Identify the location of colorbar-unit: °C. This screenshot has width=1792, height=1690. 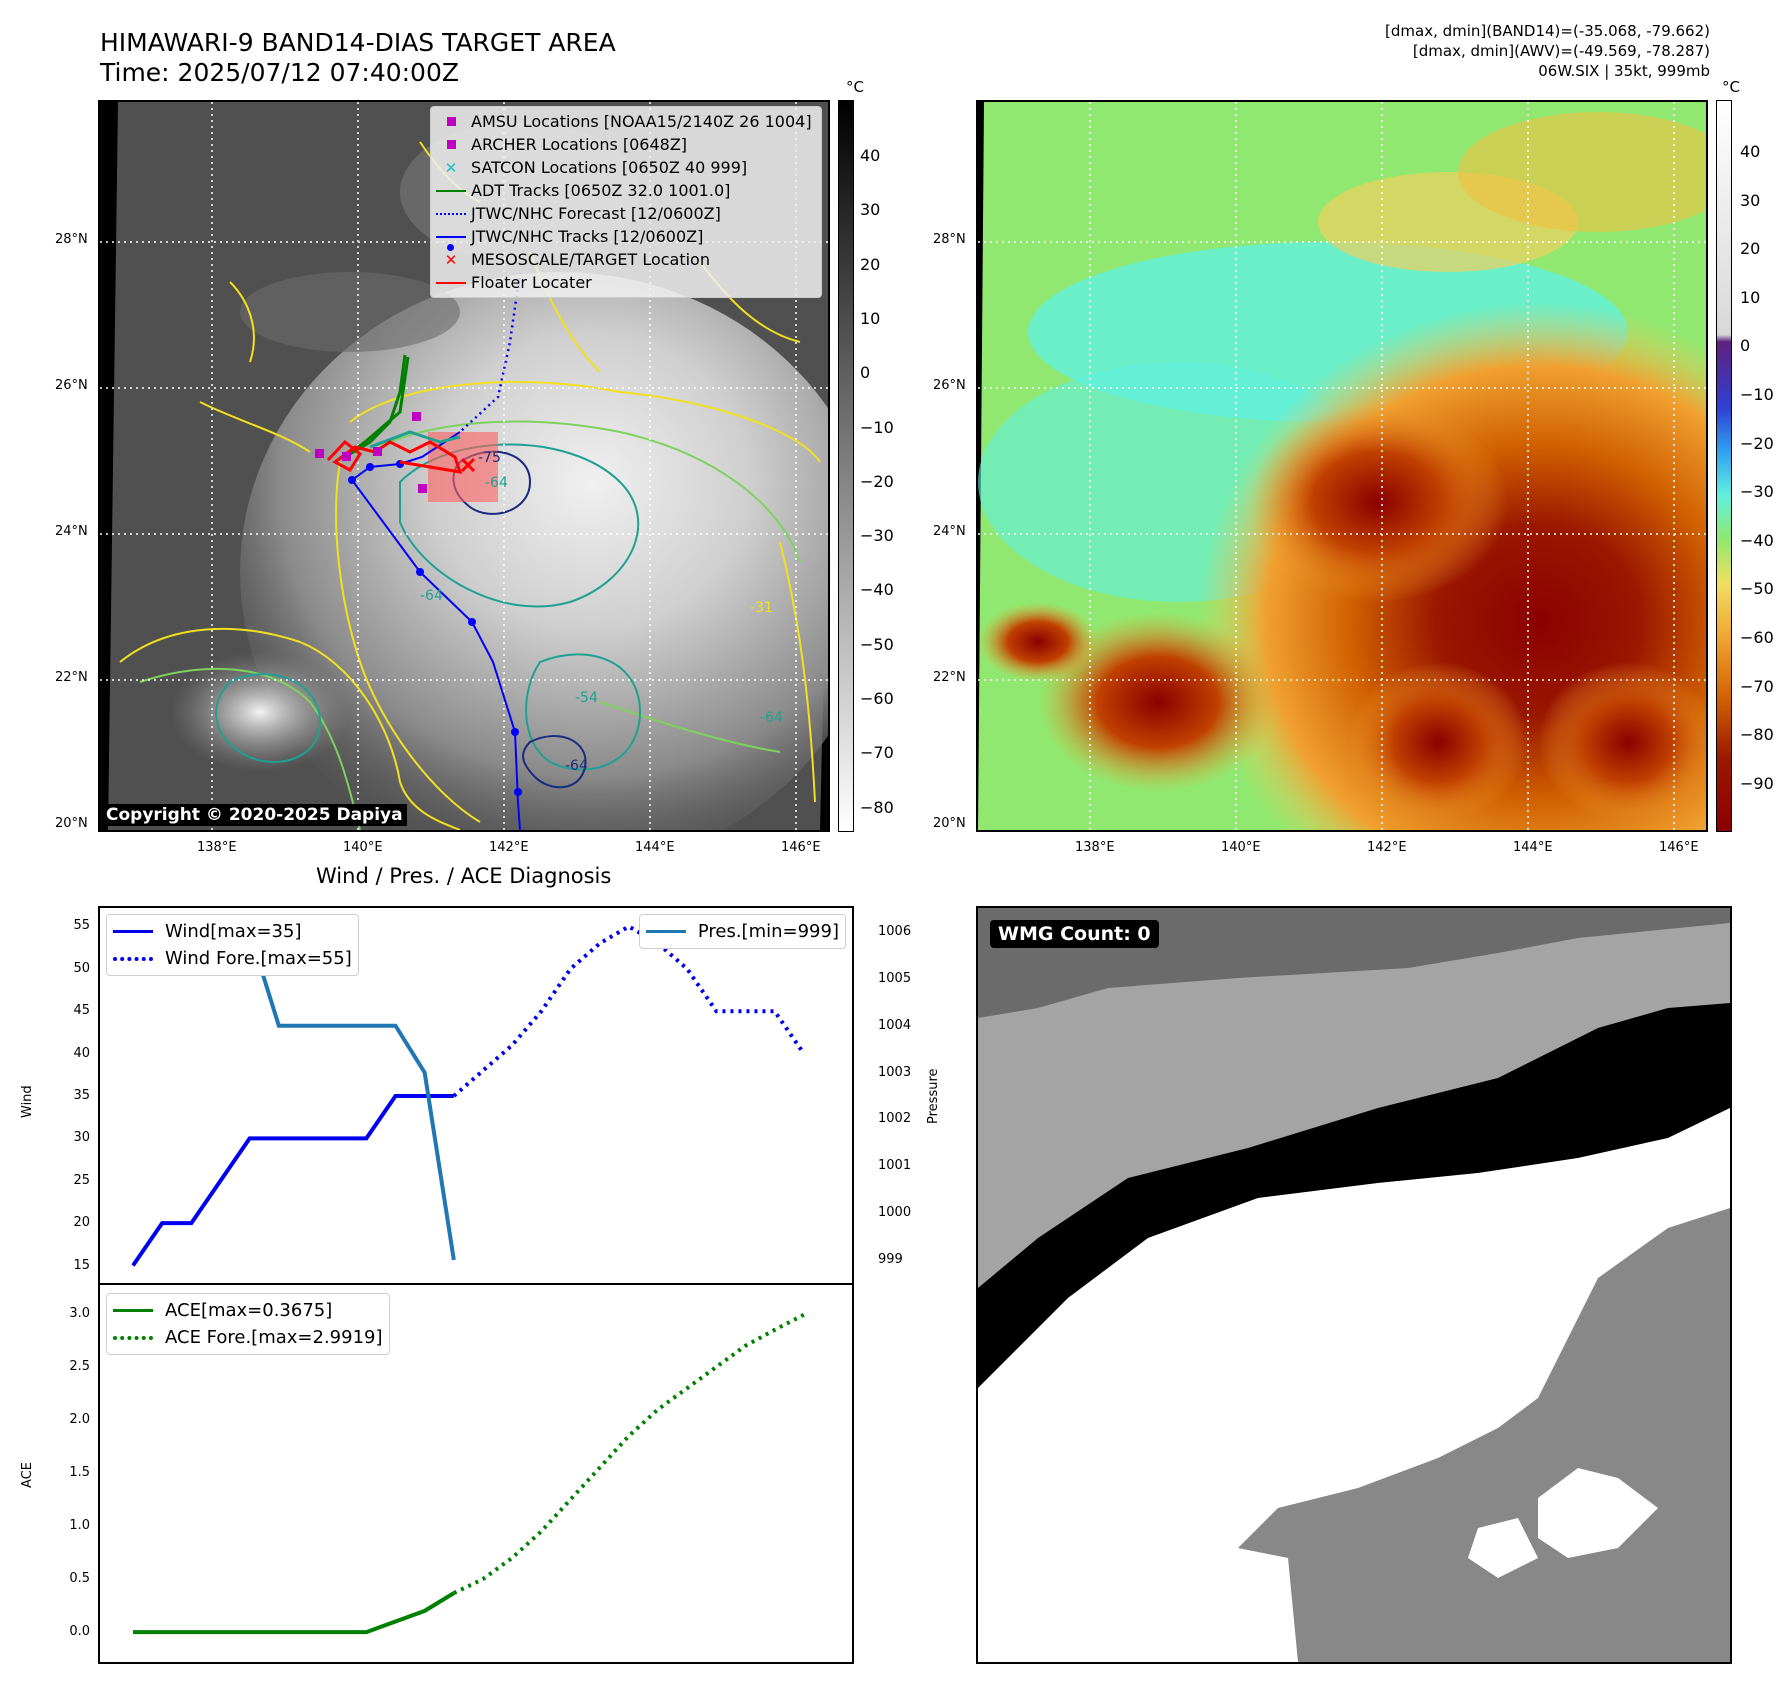
(855, 87).